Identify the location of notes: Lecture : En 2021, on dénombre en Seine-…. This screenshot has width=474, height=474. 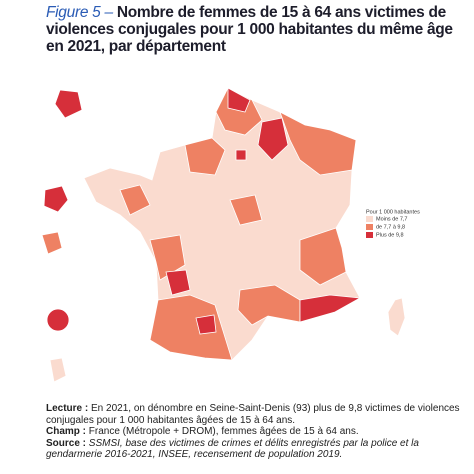
(256, 432).